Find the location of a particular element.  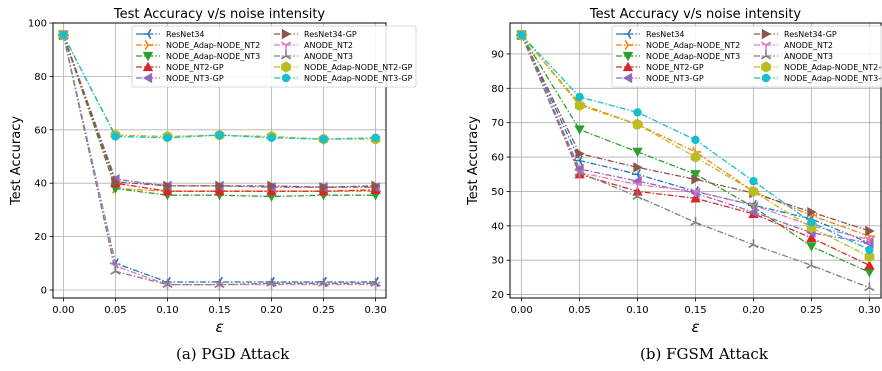

caption-pgd: (a) PGD Attack is located at coordinates (233, 354).